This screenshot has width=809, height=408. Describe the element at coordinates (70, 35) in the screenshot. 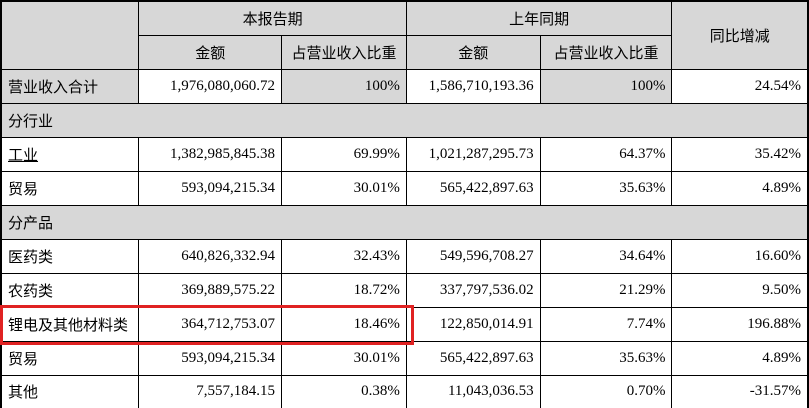

I see `corner-cell` at that location.